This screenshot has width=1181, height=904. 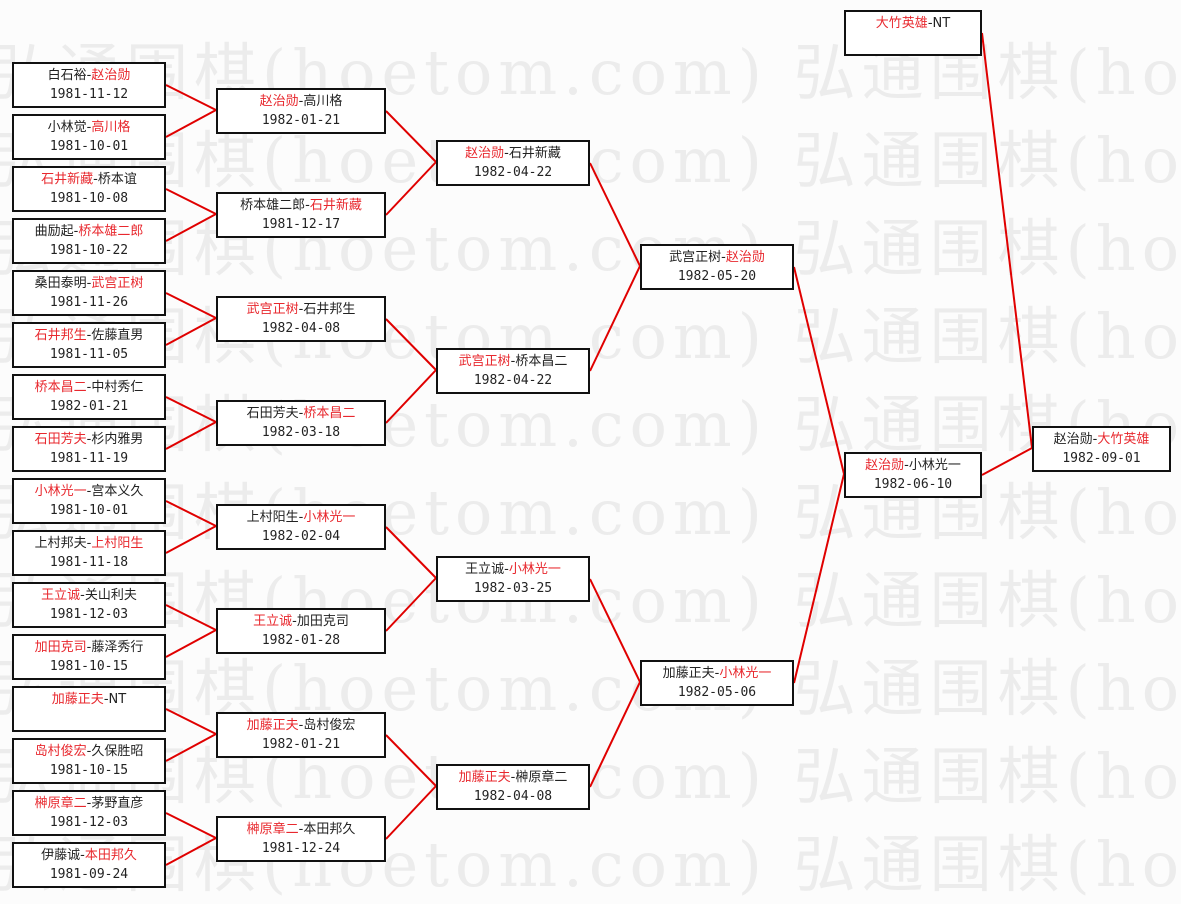 What do you see at coordinates (60, 543) in the screenshot?
I see `player-a: 上村邦夫` at bounding box center [60, 543].